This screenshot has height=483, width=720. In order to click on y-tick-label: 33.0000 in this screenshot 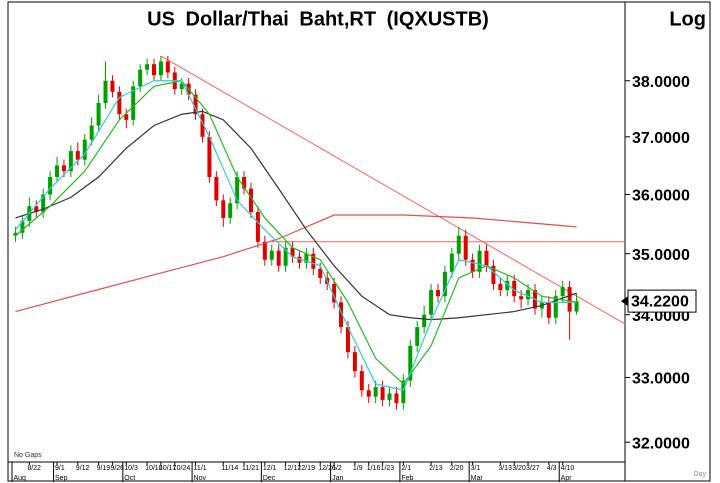, I will do `click(661, 379)`.